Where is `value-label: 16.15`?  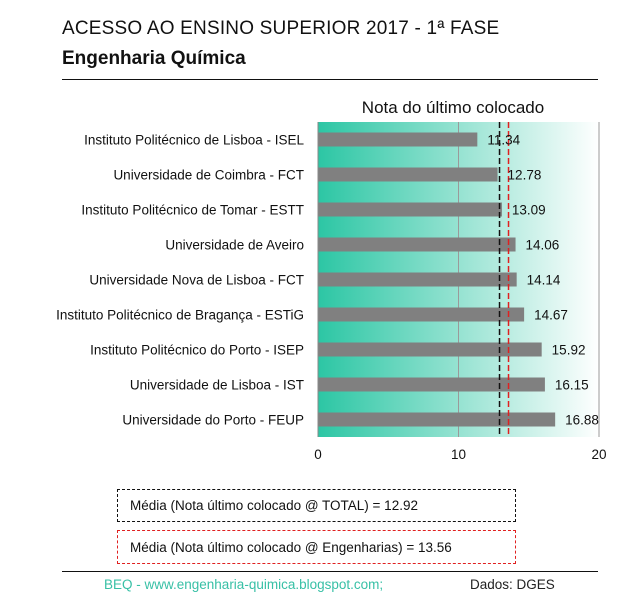
value-label: 16.15 is located at coordinates (572, 385).